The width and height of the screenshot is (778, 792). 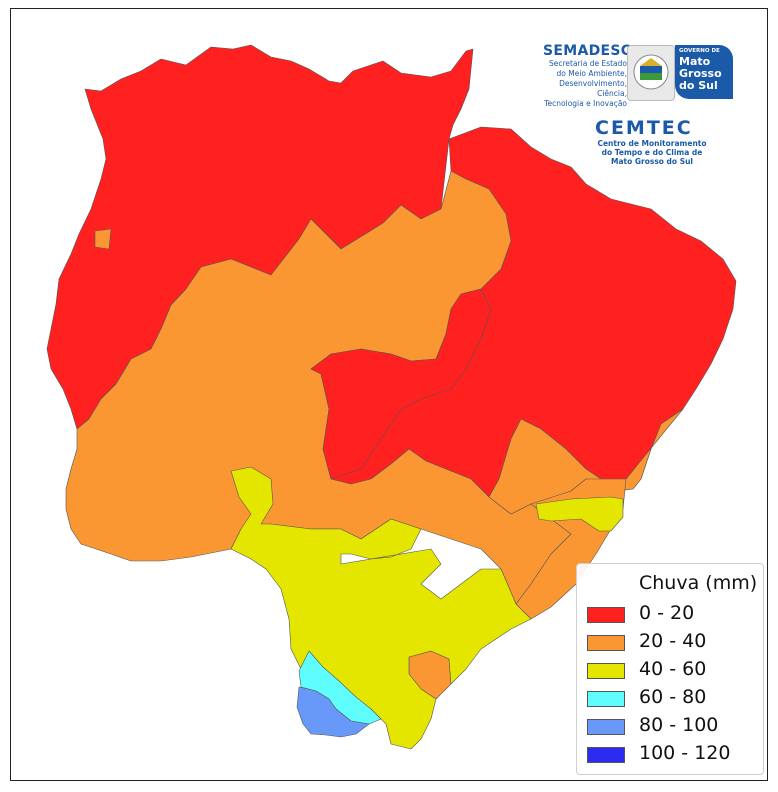 What do you see at coordinates (591, 73) in the screenshot?
I see `semadesc-line: do Meio Ambiente,` at bounding box center [591, 73].